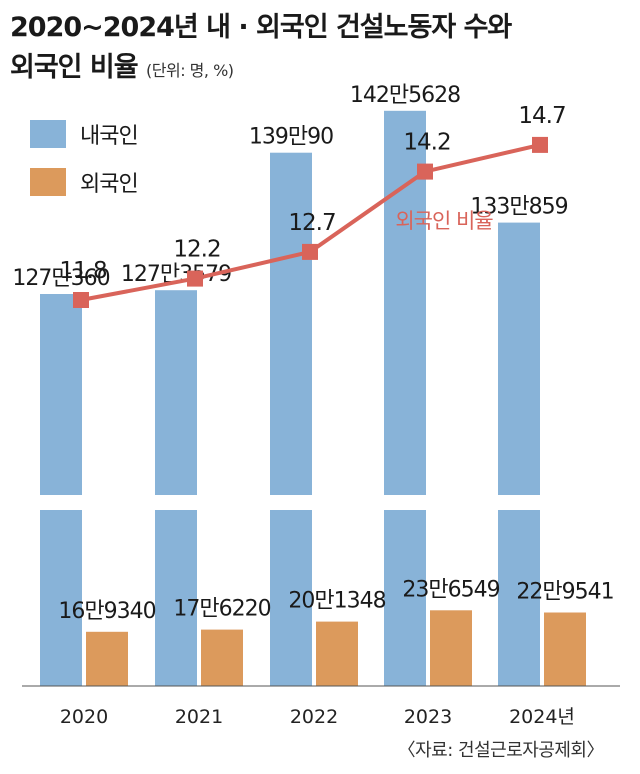 This screenshot has width=640, height=774. I want to click on x-tick-label: 2020, so click(84, 717).